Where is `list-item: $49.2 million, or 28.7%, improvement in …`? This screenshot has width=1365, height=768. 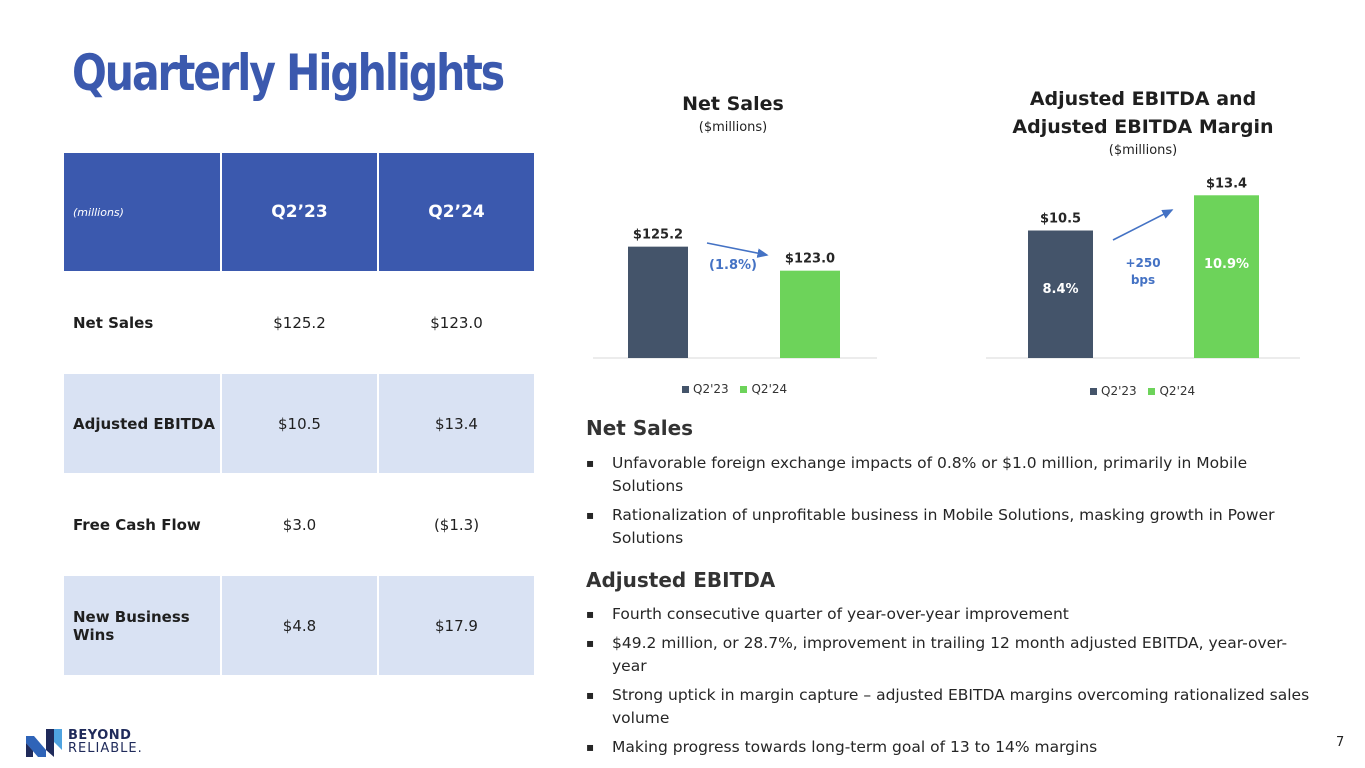
list-item: $49.2 million, or 28.7%, improvement in … is located at coordinates (951, 655).